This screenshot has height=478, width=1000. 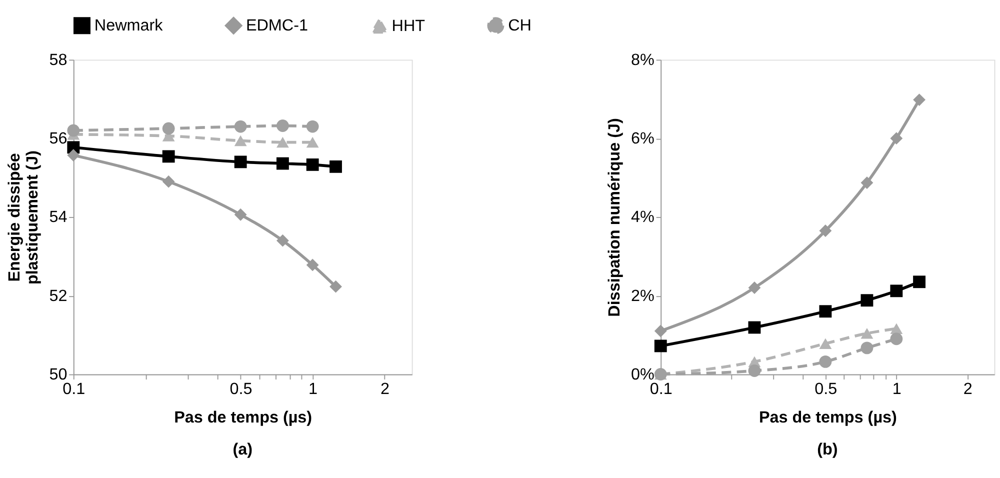 I want to click on text: plastiquement (J), so click(x=33, y=217).